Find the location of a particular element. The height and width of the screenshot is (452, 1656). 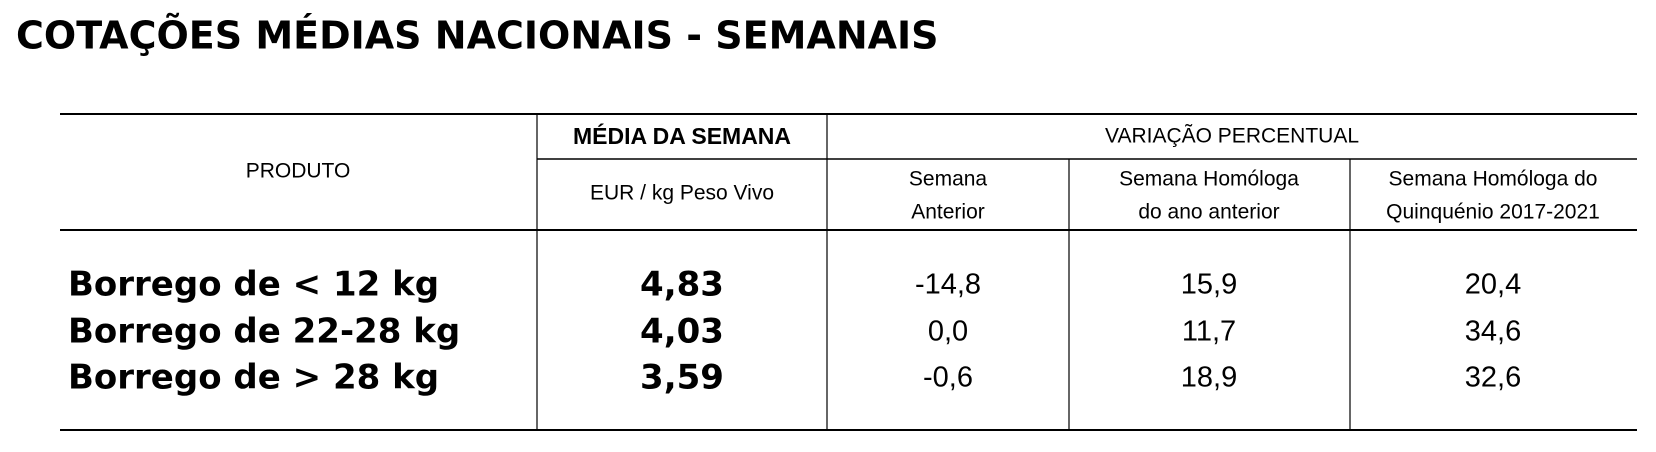

header-cell: do ano anterior is located at coordinates (1208, 212).